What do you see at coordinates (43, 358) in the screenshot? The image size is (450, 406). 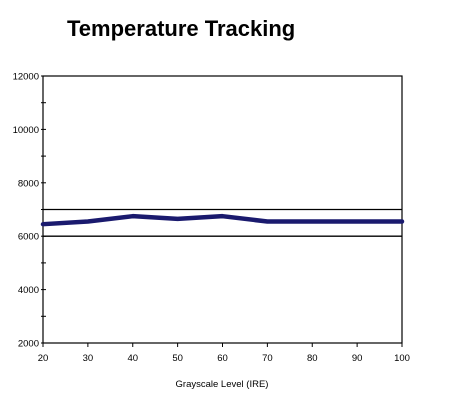 I see `x-tick-label: 20` at bounding box center [43, 358].